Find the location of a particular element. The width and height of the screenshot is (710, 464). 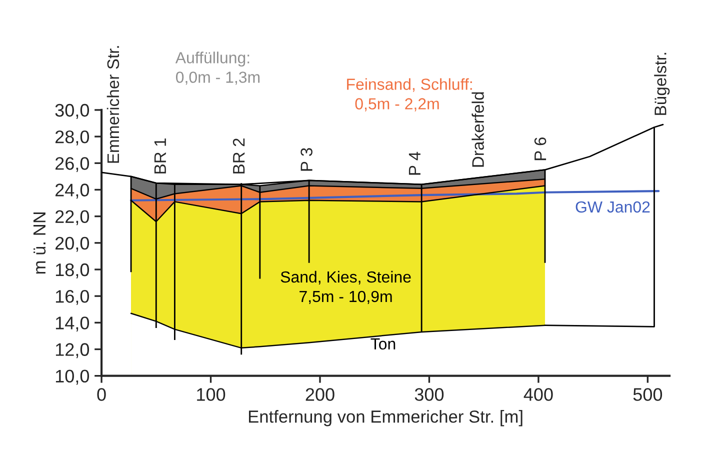

annotation: P 4 is located at coordinates (414, 163).